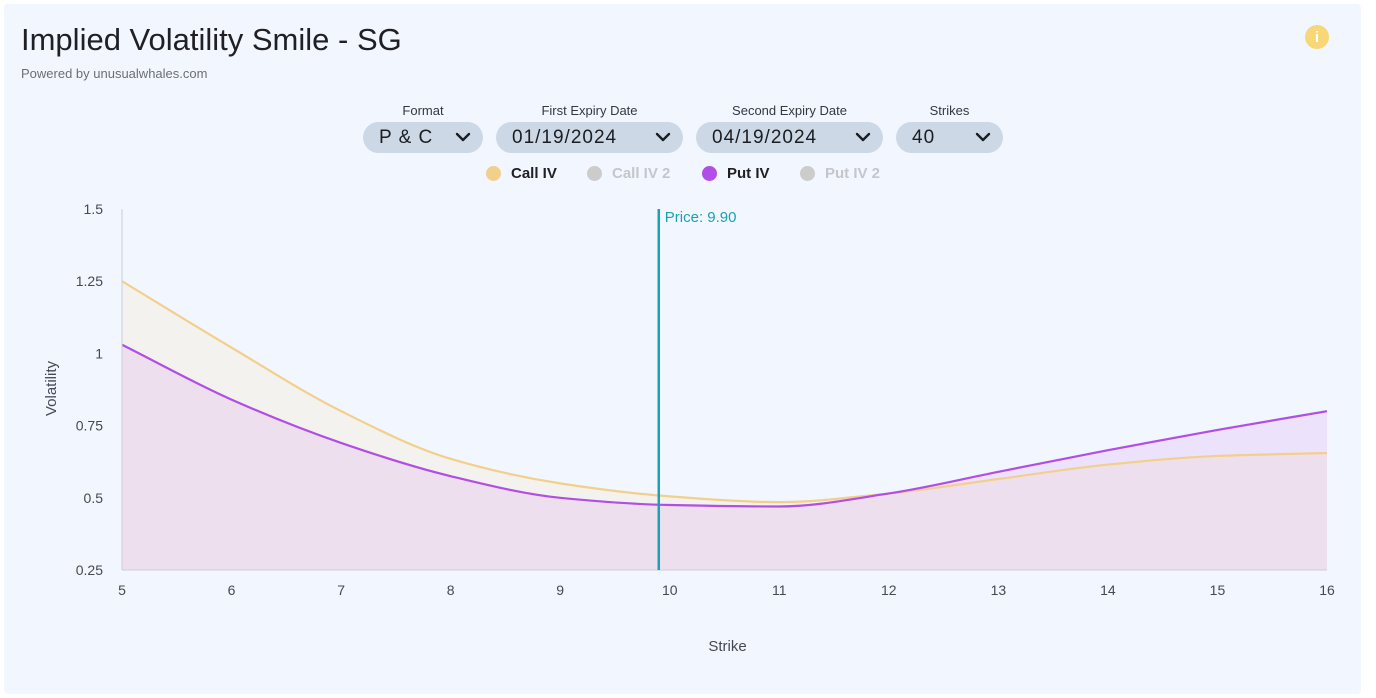 This screenshot has width=1376, height=698. What do you see at coordinates (122, 590) in the screenshot?
I see `x-tick-label: 5` at bounding box center [122, 590].